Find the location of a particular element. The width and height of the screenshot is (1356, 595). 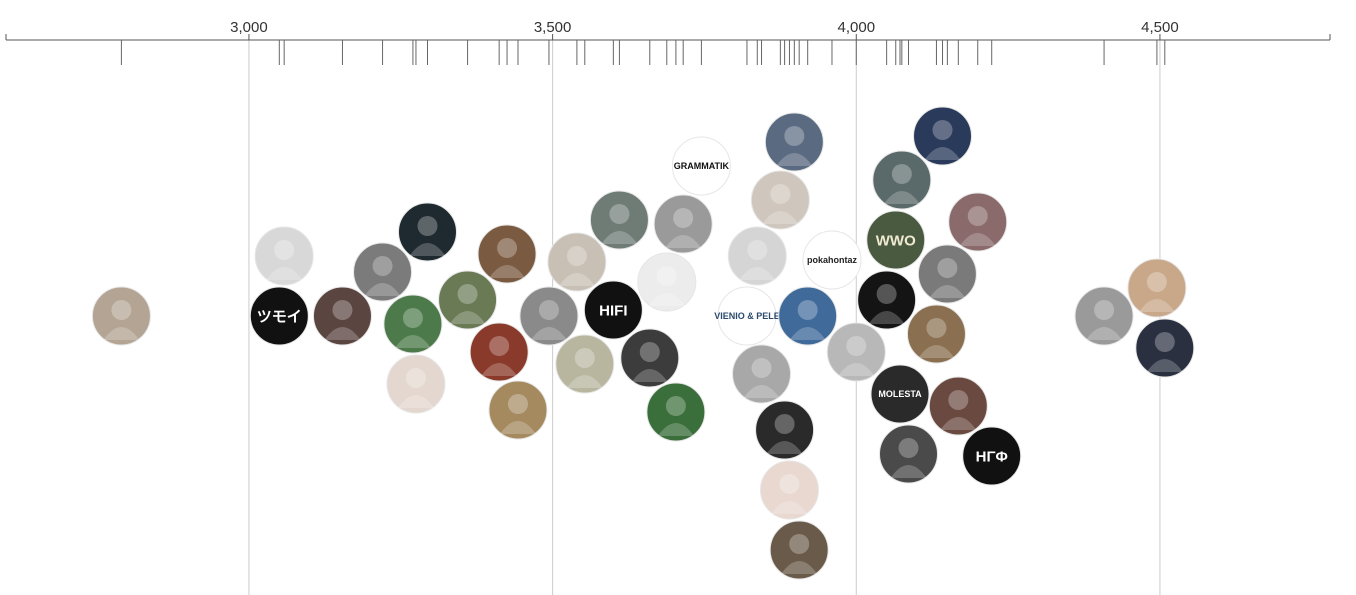

logo-icon: GRAMMATIK is located at coordinates (701, 166).